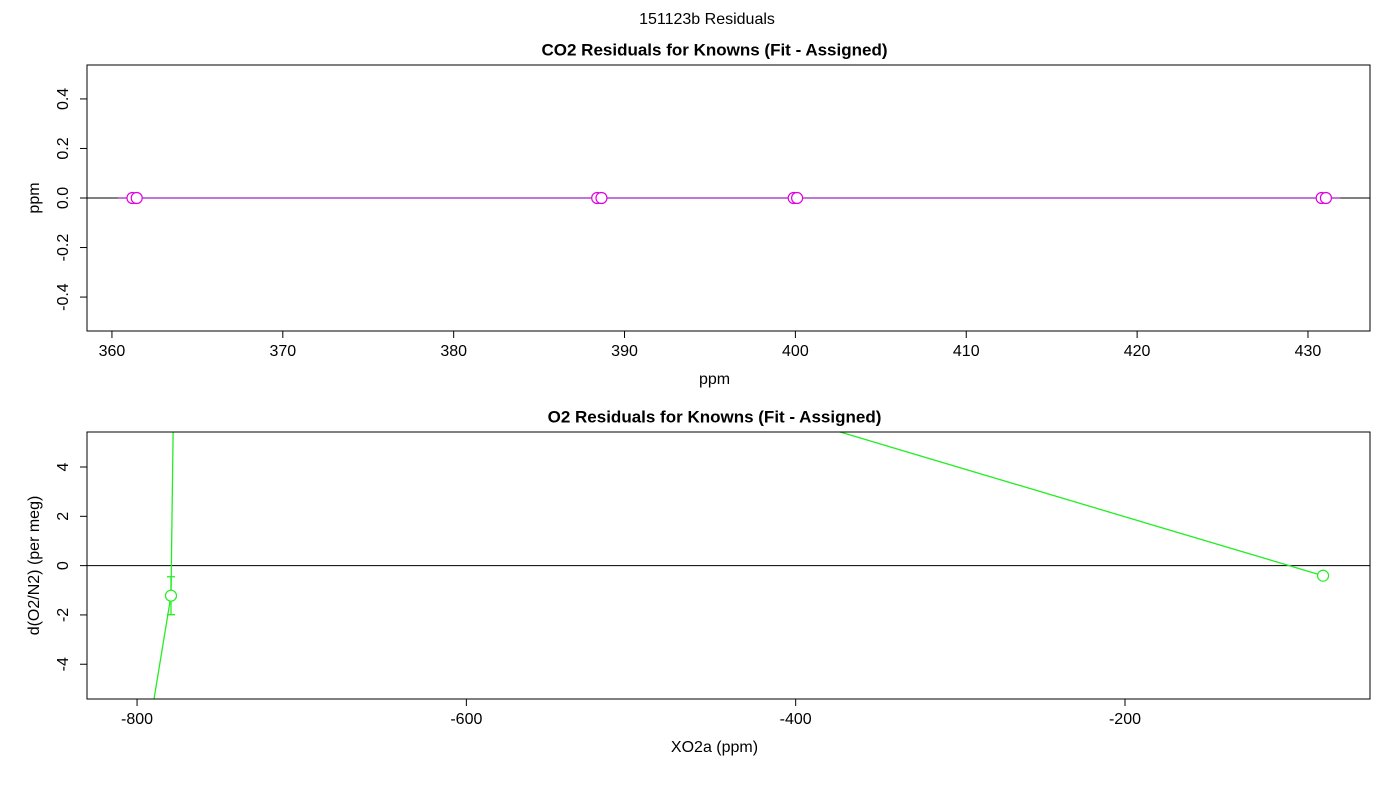  What do you see at coordinates (453, 351) in the screenshot?
I see `x-tick-label: 380` at bounding box center [453, 351].